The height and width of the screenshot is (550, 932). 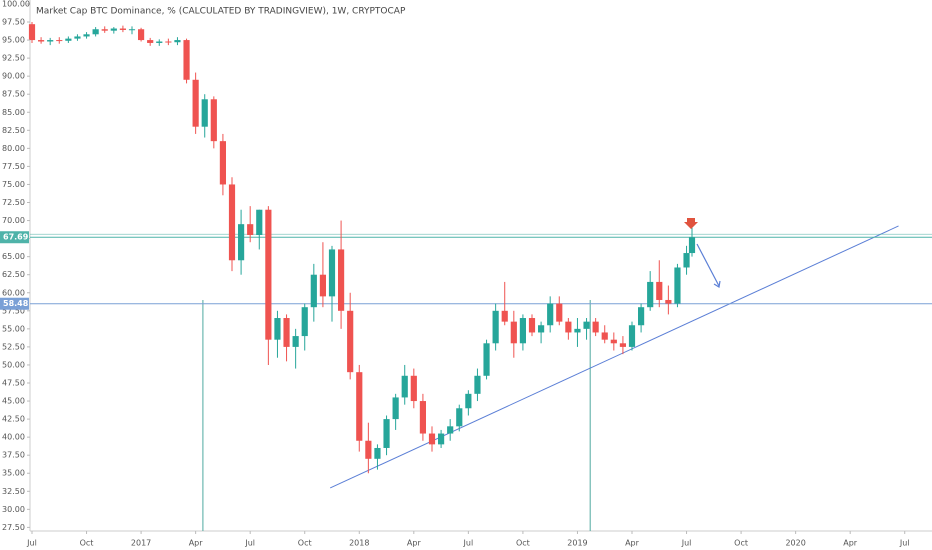 I want to click on y-tick-label: 30.00, so click(x=13, y=509).